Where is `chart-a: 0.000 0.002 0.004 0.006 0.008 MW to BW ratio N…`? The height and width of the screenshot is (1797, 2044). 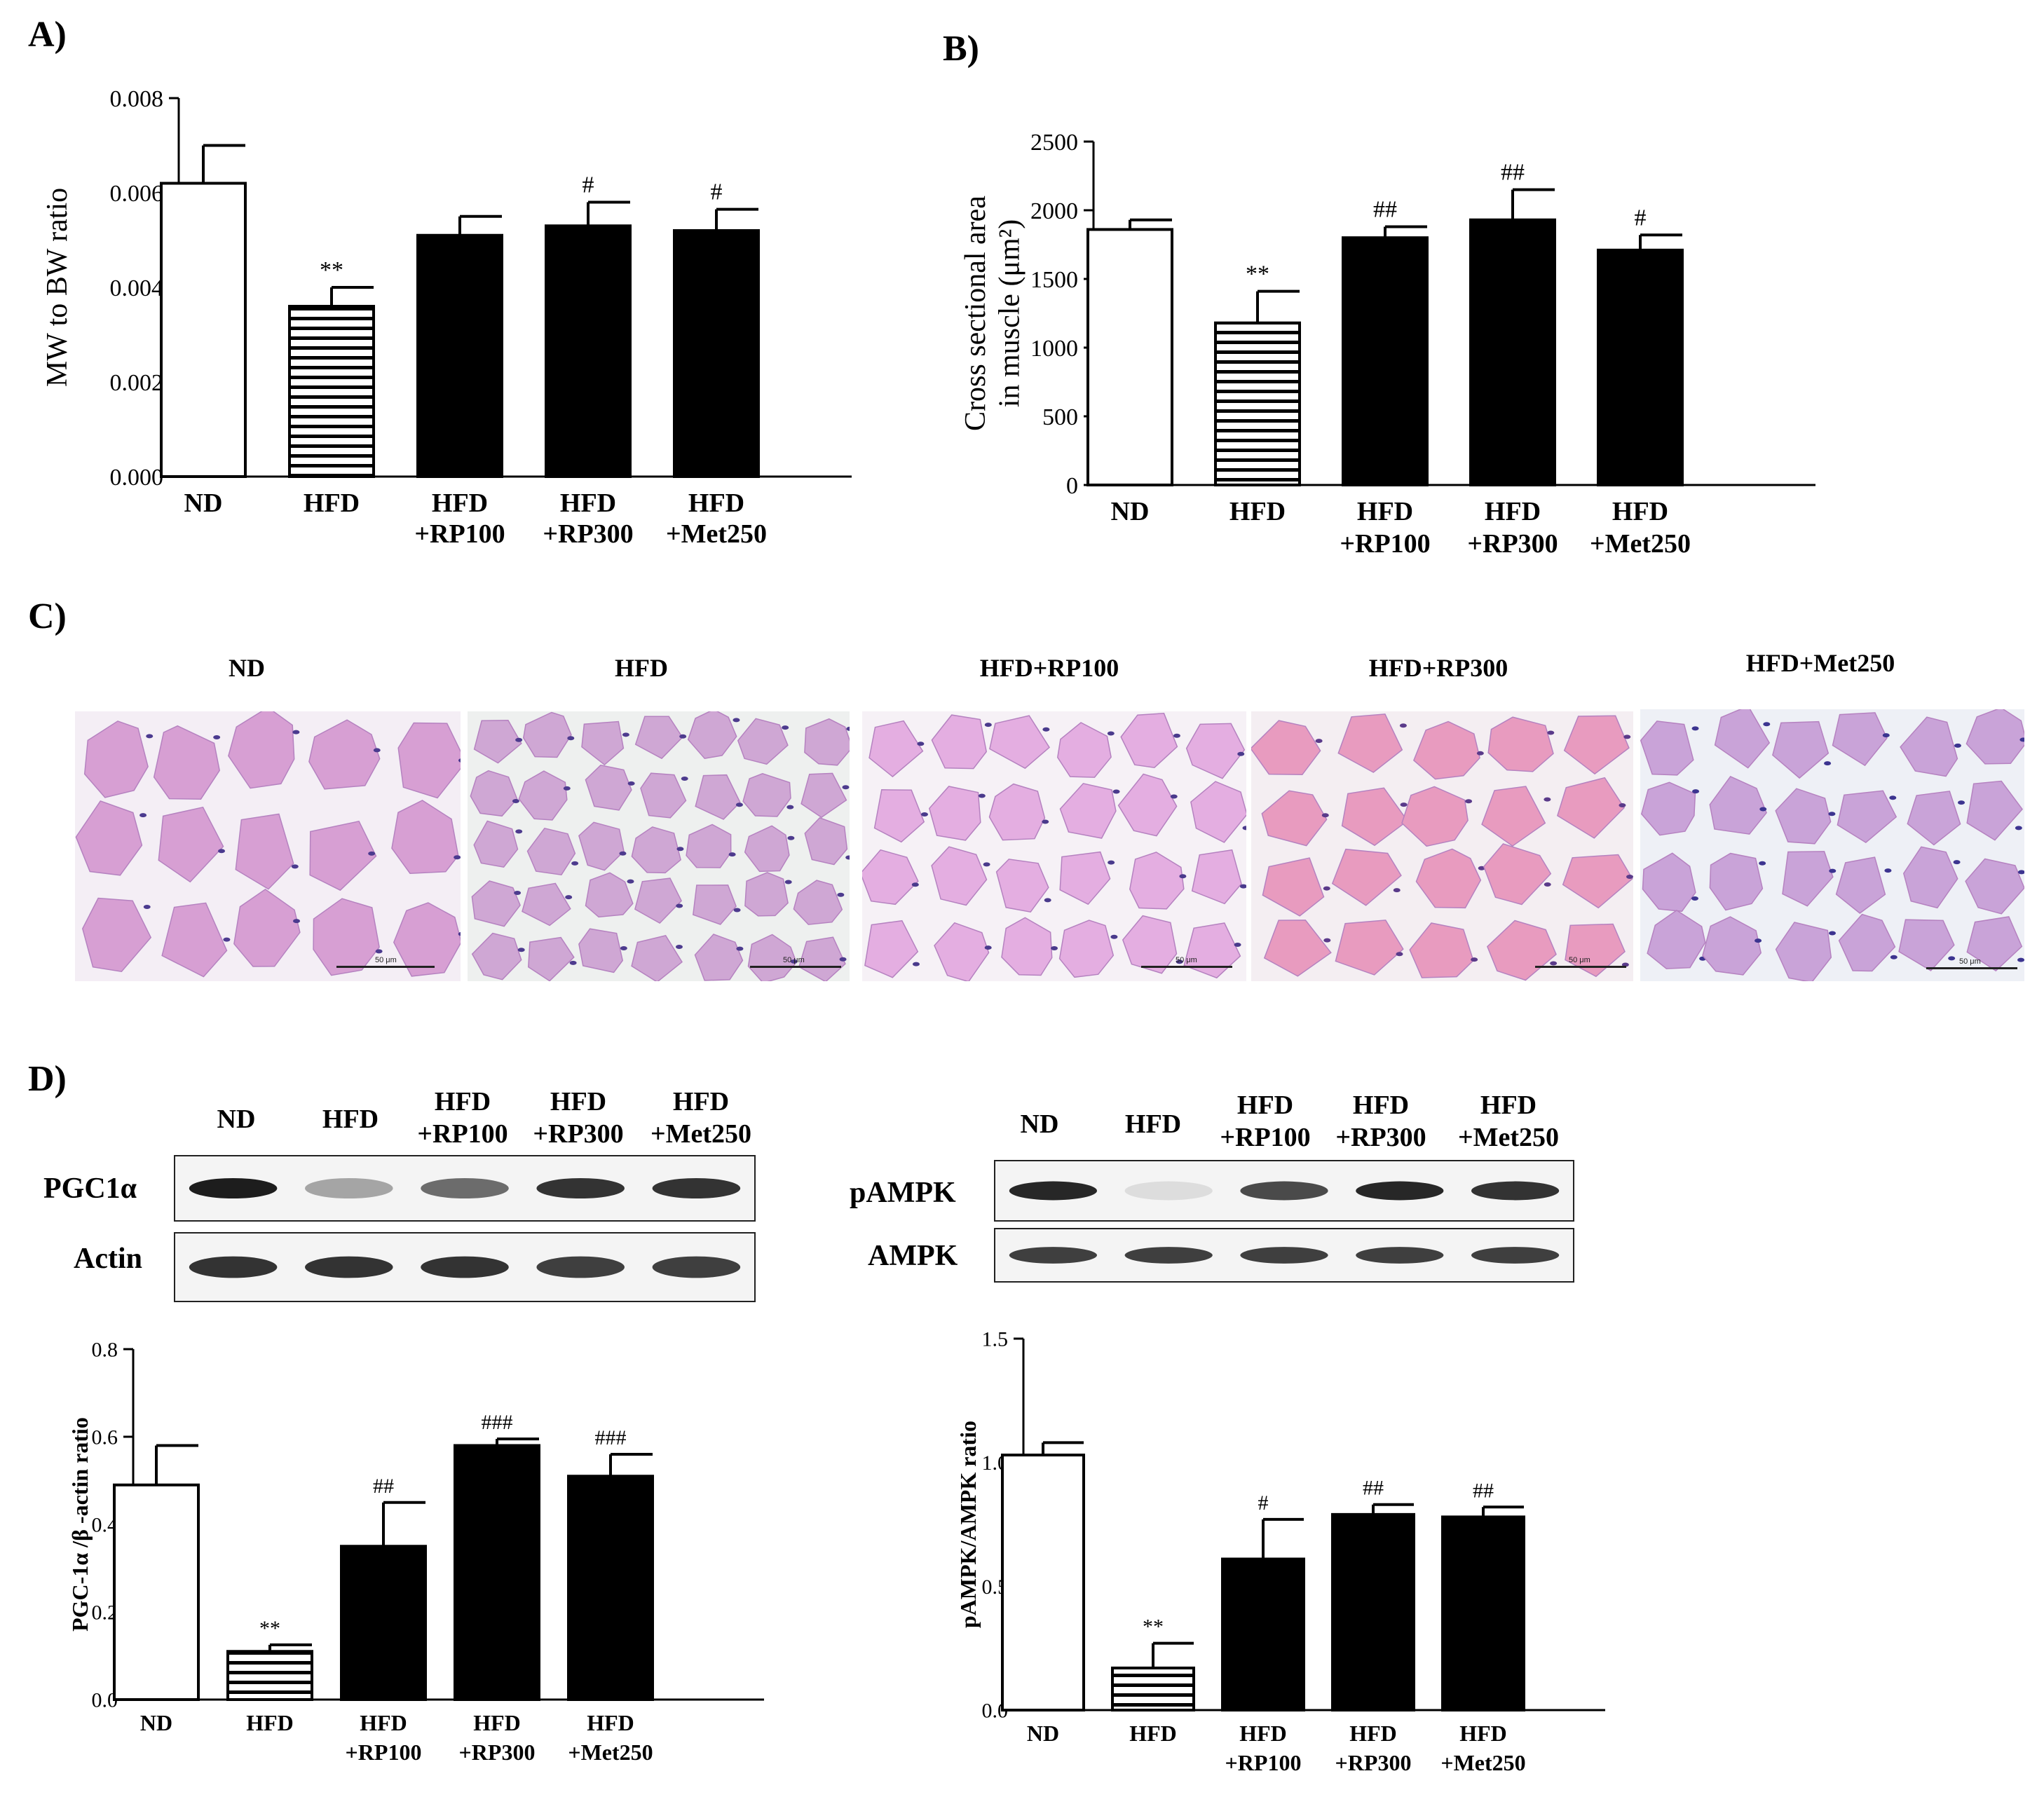 chart-a: 0.000 0.002 0.004 0.006 0.008 MW to BW ratio N… is located at coordinates (446, 317).